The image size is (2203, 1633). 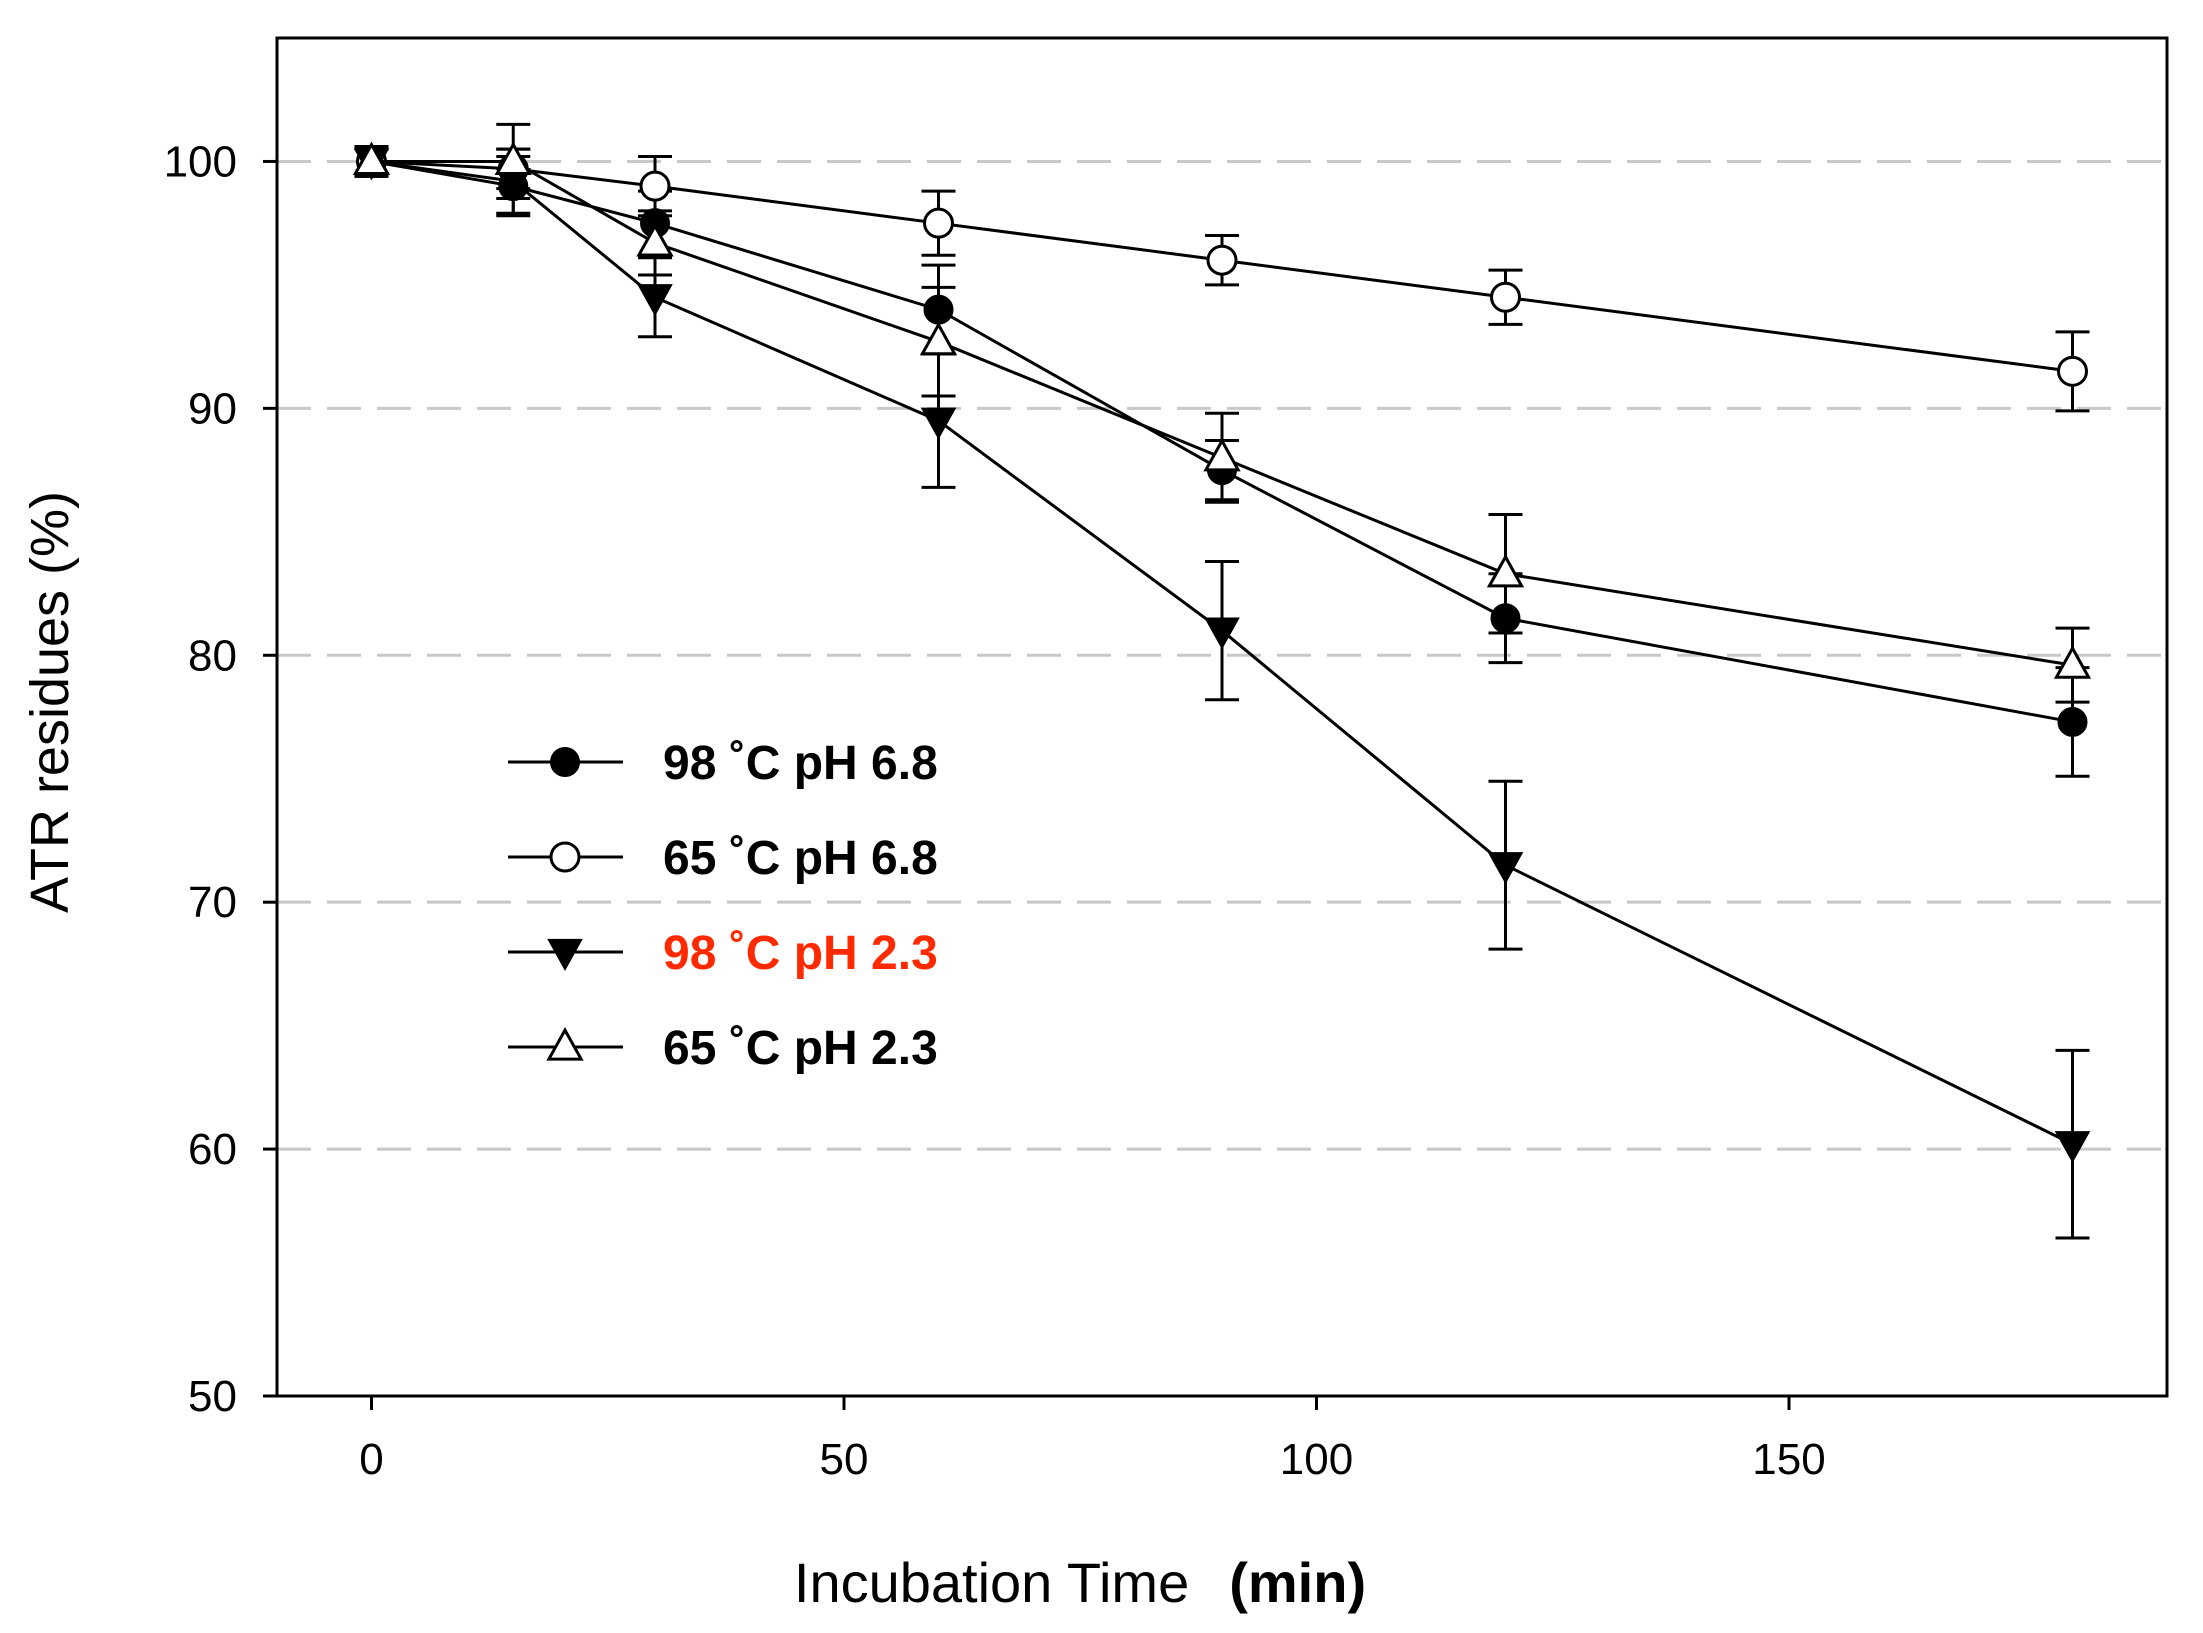 I want to click on y-tick-label: 50, so click(x=212, y=1396).